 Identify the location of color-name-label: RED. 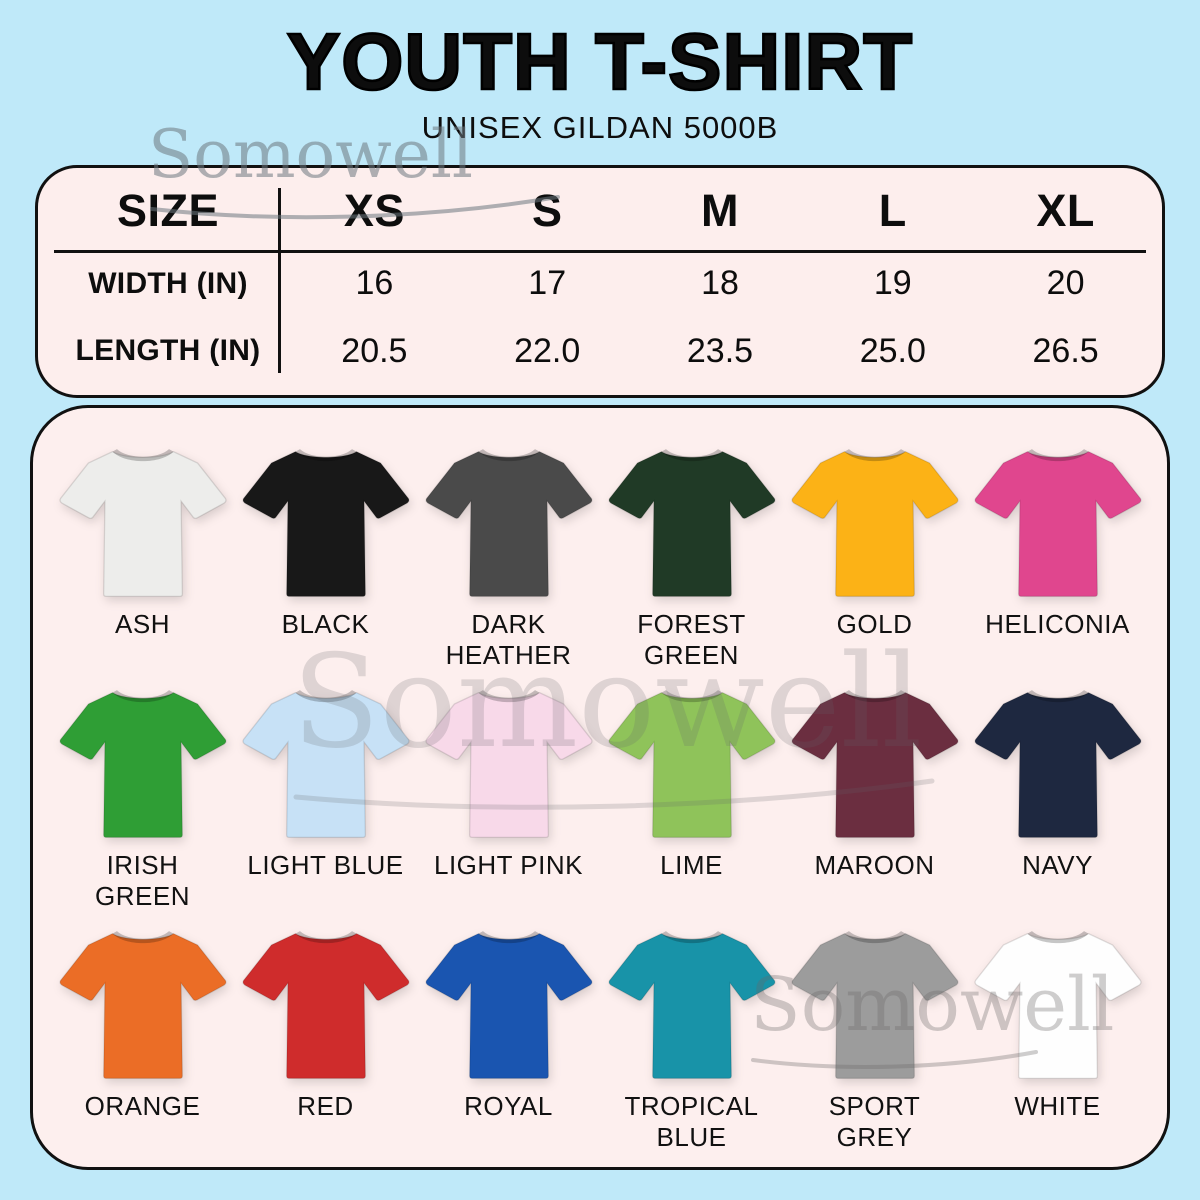
(325, 1106).